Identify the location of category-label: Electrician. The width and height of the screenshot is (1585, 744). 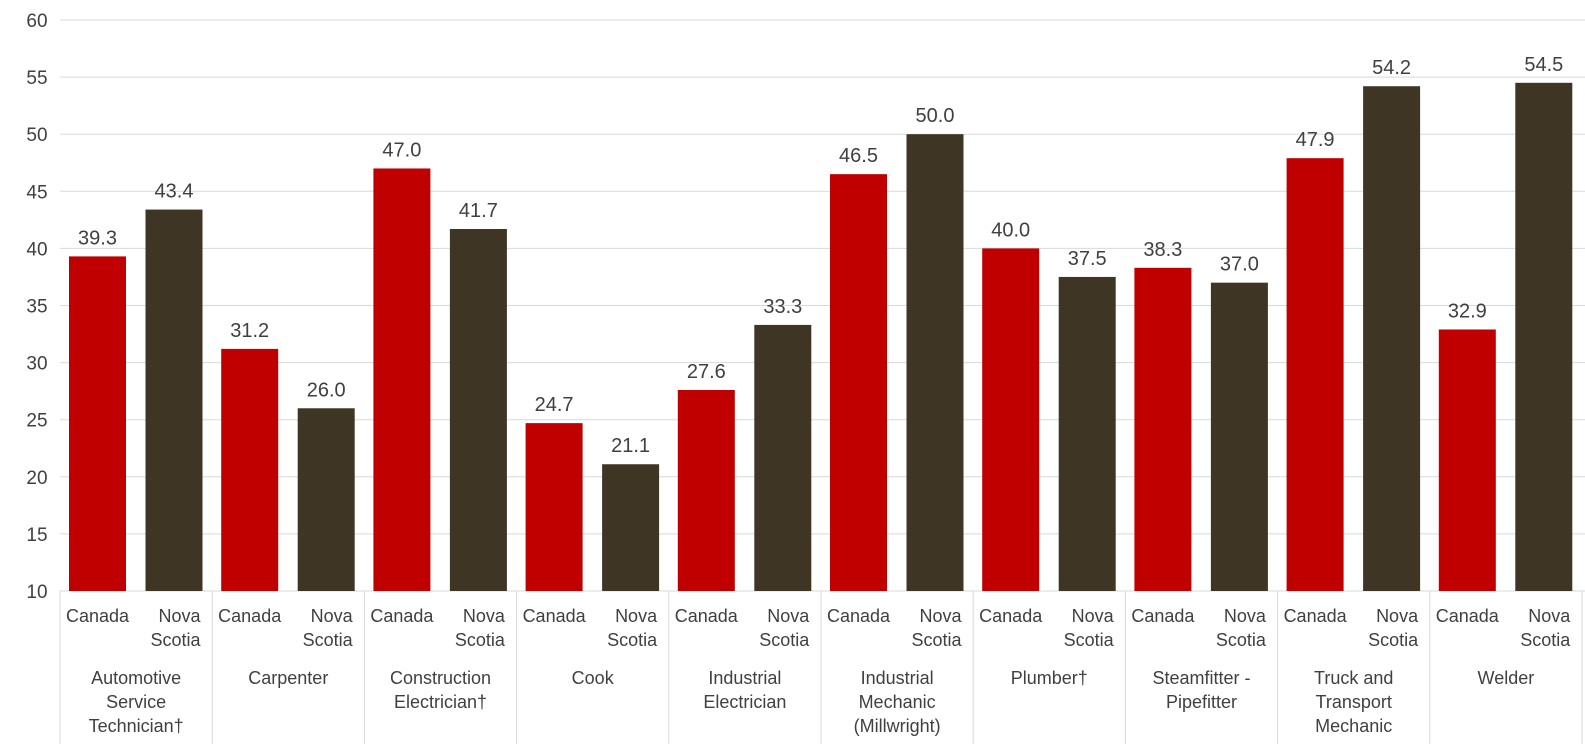
(744, 702).